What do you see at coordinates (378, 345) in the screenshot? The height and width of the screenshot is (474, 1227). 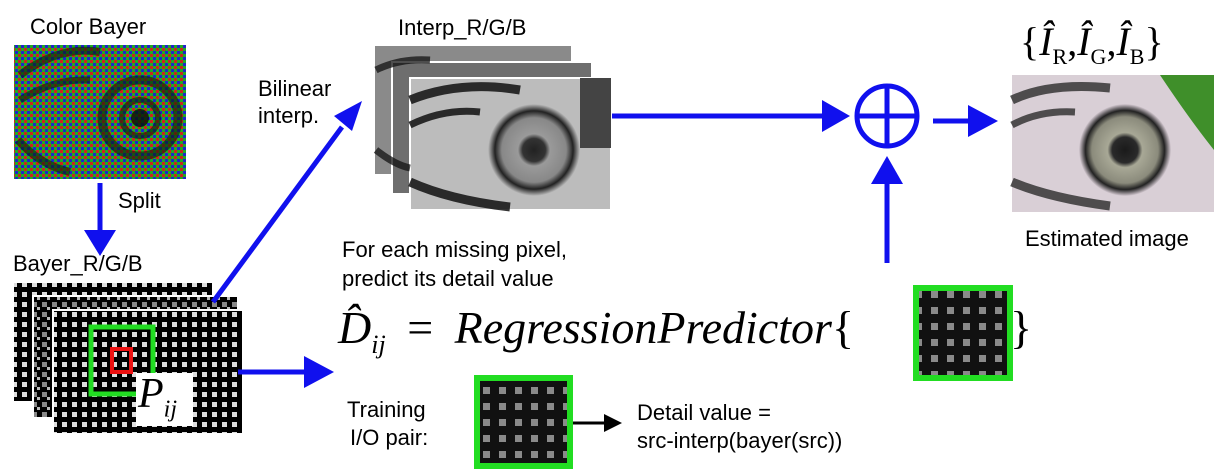 I see `d-hat-subscript: ij` at bounding box center [378, 345].